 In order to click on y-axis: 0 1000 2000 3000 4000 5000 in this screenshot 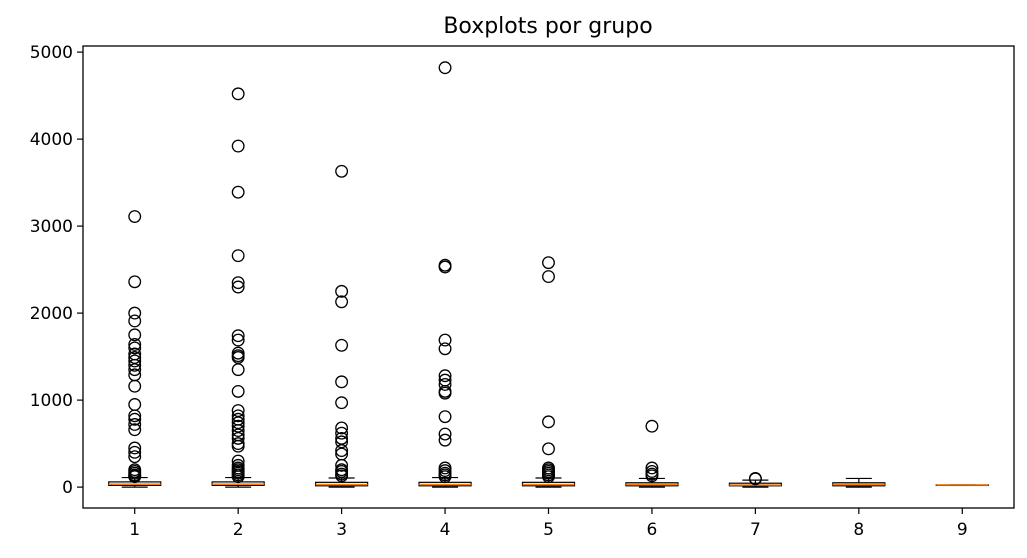, I will do `click(56, 270)`.